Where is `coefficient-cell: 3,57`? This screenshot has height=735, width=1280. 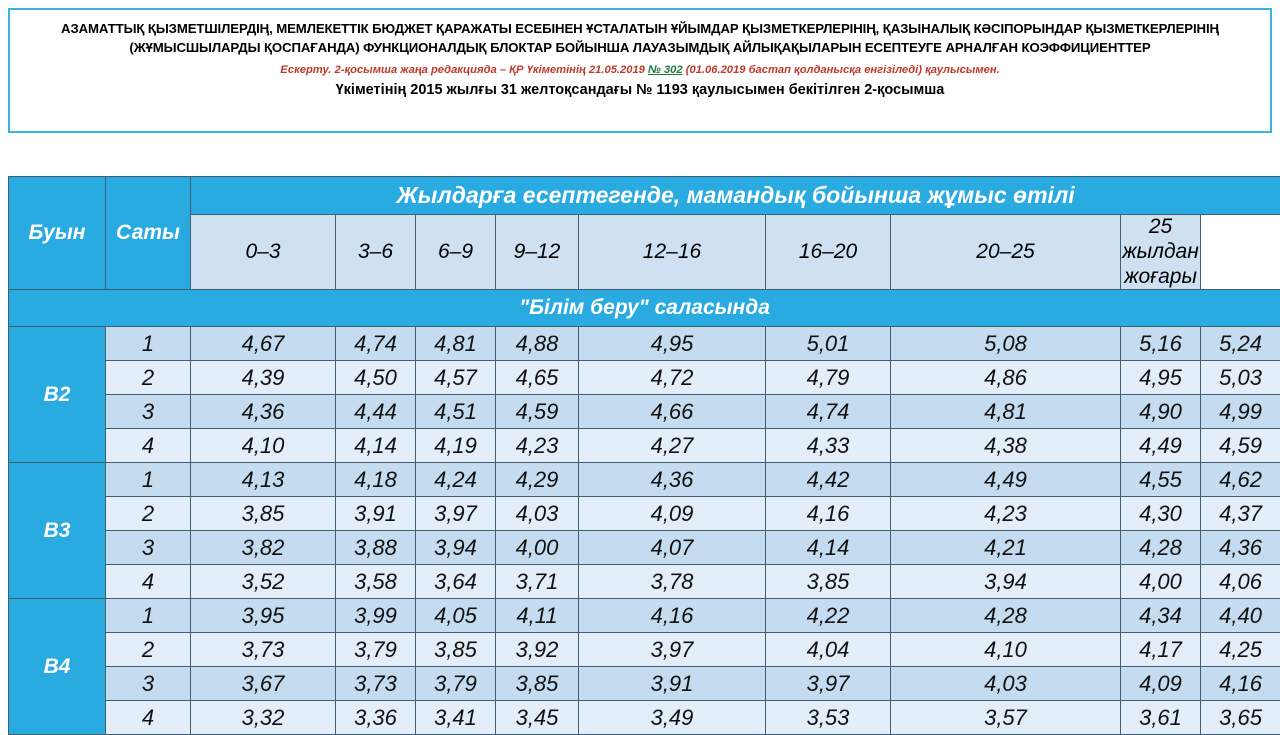 coefficient-cell: 3,57 is located at coordinates (1006, 718).